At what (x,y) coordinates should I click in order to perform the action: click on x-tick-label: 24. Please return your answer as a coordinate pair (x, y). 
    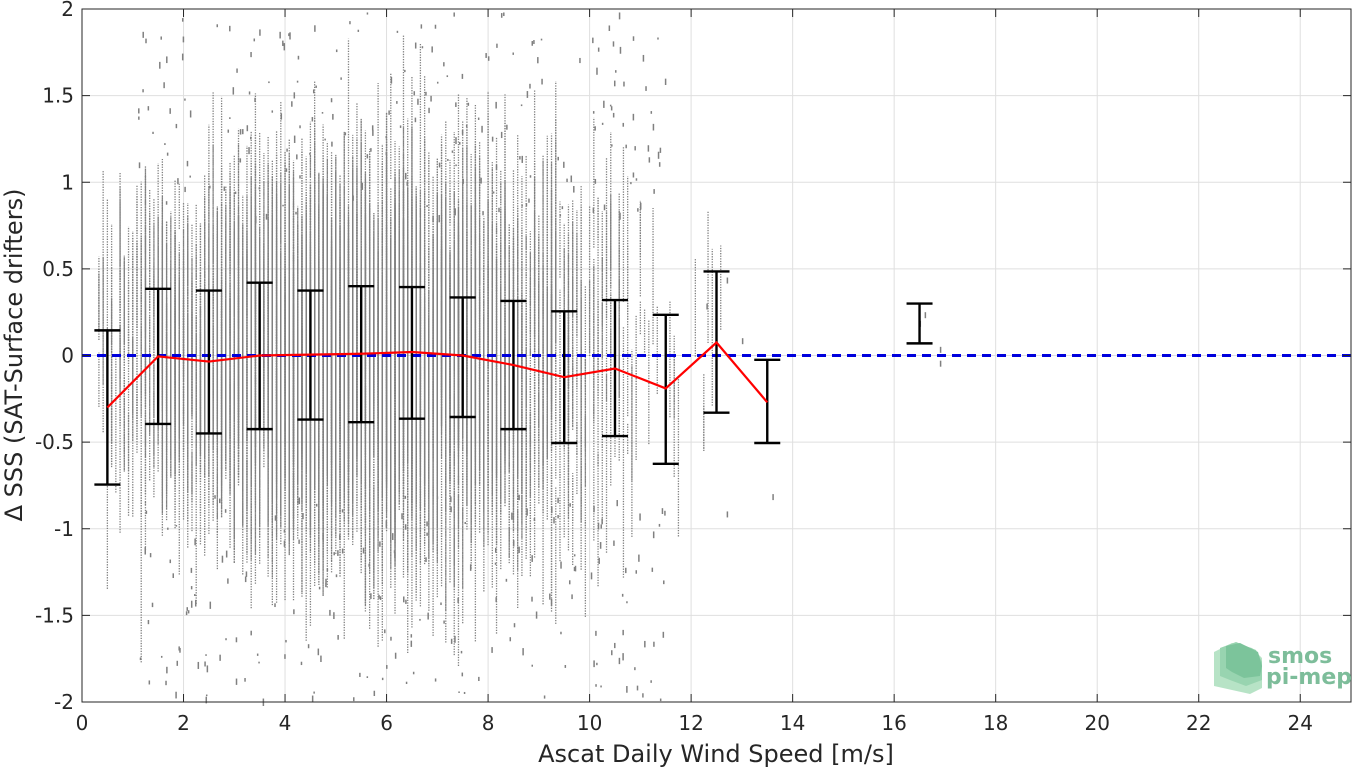
    Looking at the image, I should click on (1300, 723).